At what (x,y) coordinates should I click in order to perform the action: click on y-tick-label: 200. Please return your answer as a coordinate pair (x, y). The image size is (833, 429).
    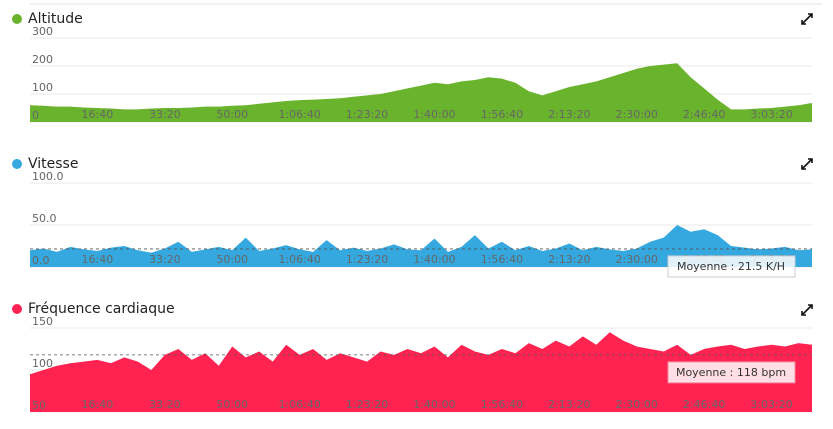
    Looking at the image, I should click on (42, 59).